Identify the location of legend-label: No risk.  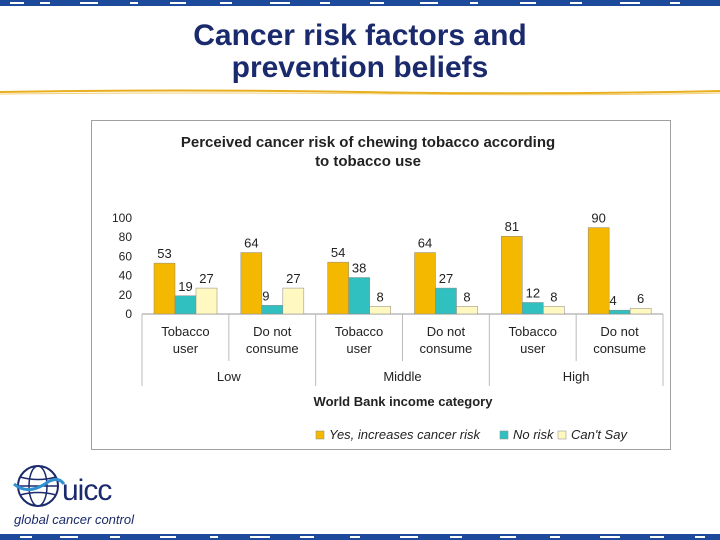
(534, 434).